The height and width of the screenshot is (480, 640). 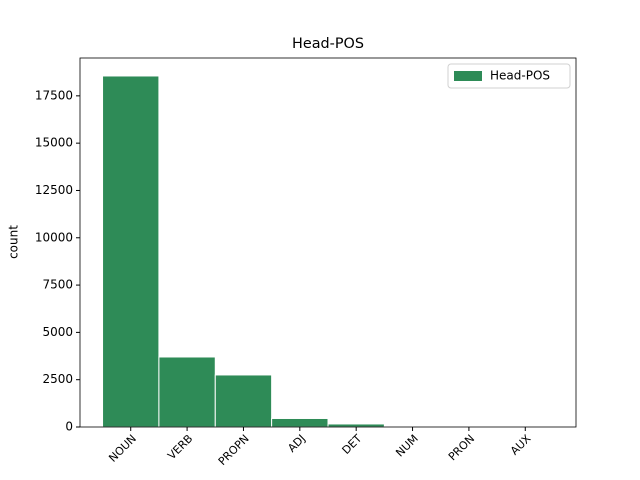 I want to click on y-tick-label: 7500, so click(x=57, y=285).